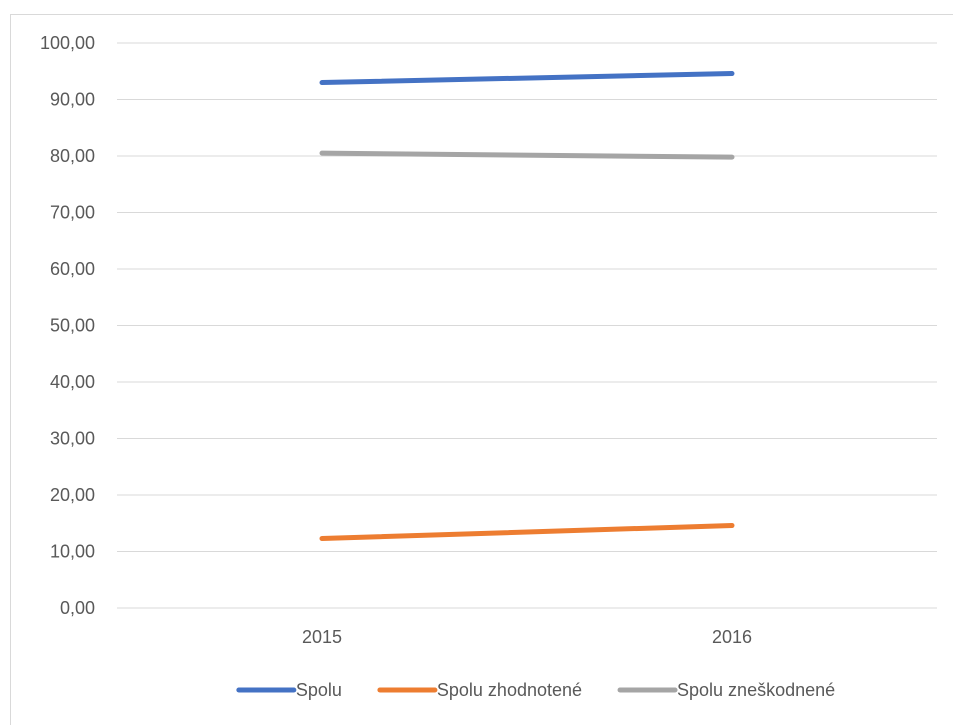 The image size is (953, 725). I want to click on y-tick-label: 100,00, so click(67, 43).